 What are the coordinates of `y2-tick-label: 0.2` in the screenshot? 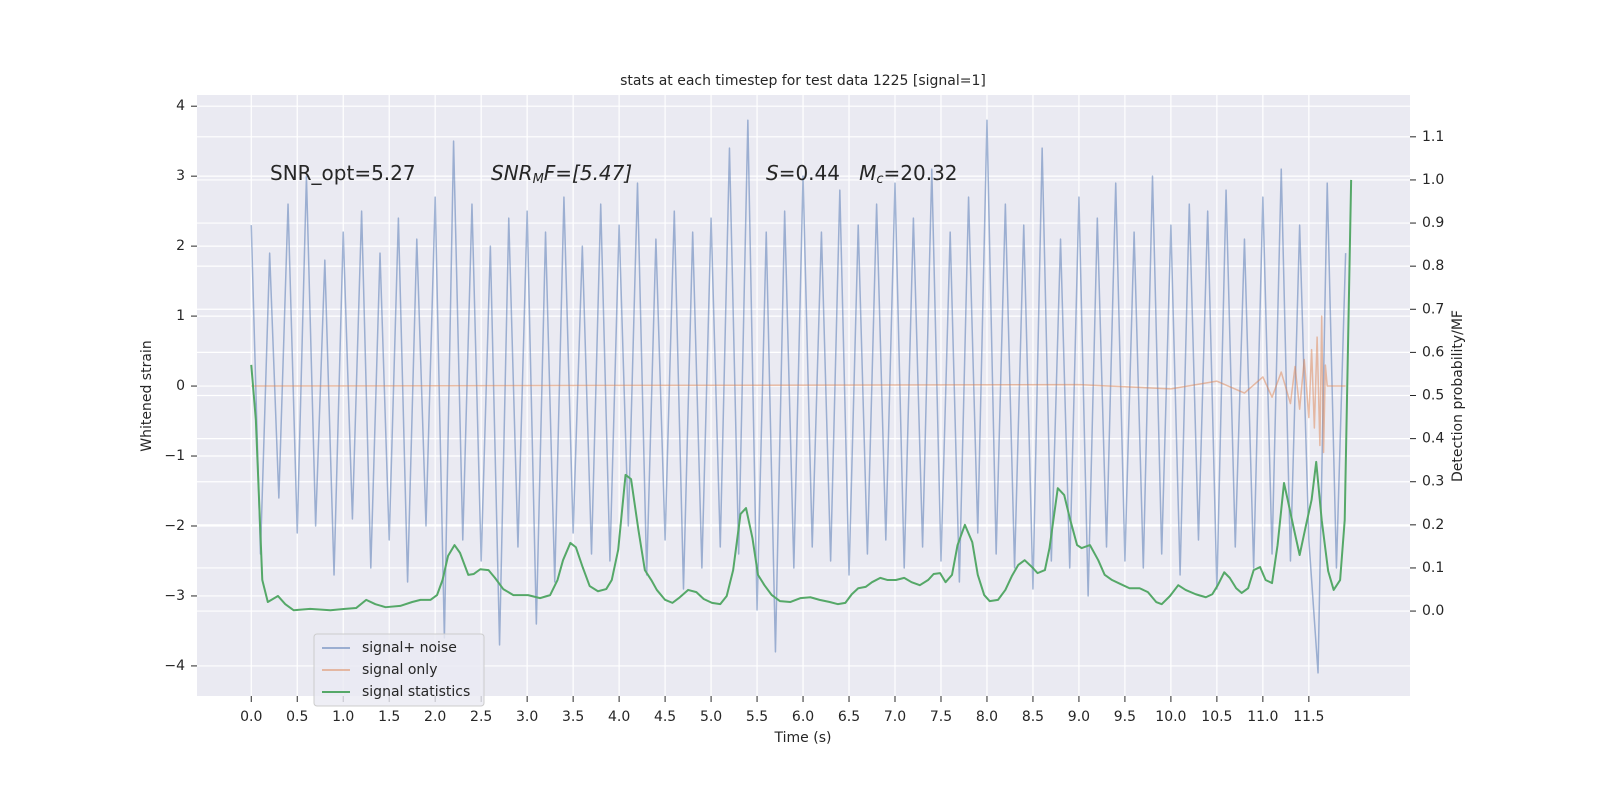 It's located at (1433, 525).